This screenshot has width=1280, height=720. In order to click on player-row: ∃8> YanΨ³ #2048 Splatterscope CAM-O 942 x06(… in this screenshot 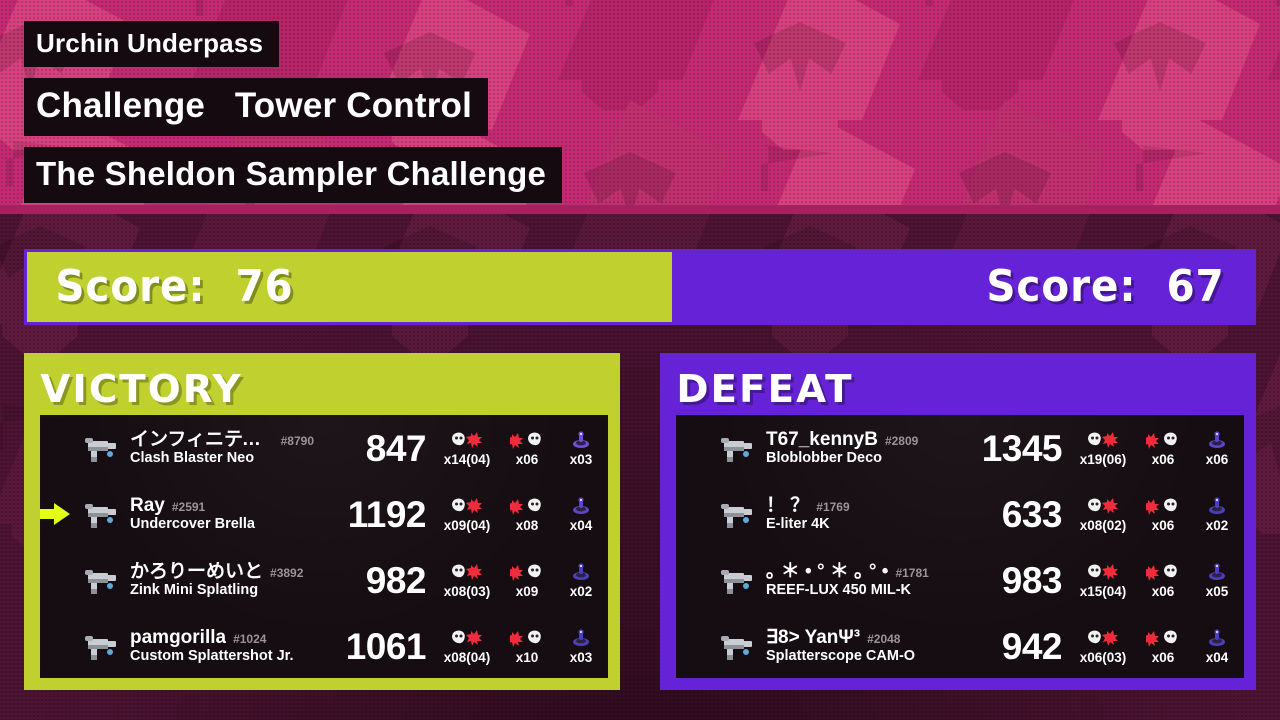, I will do `click(960, 645)`.